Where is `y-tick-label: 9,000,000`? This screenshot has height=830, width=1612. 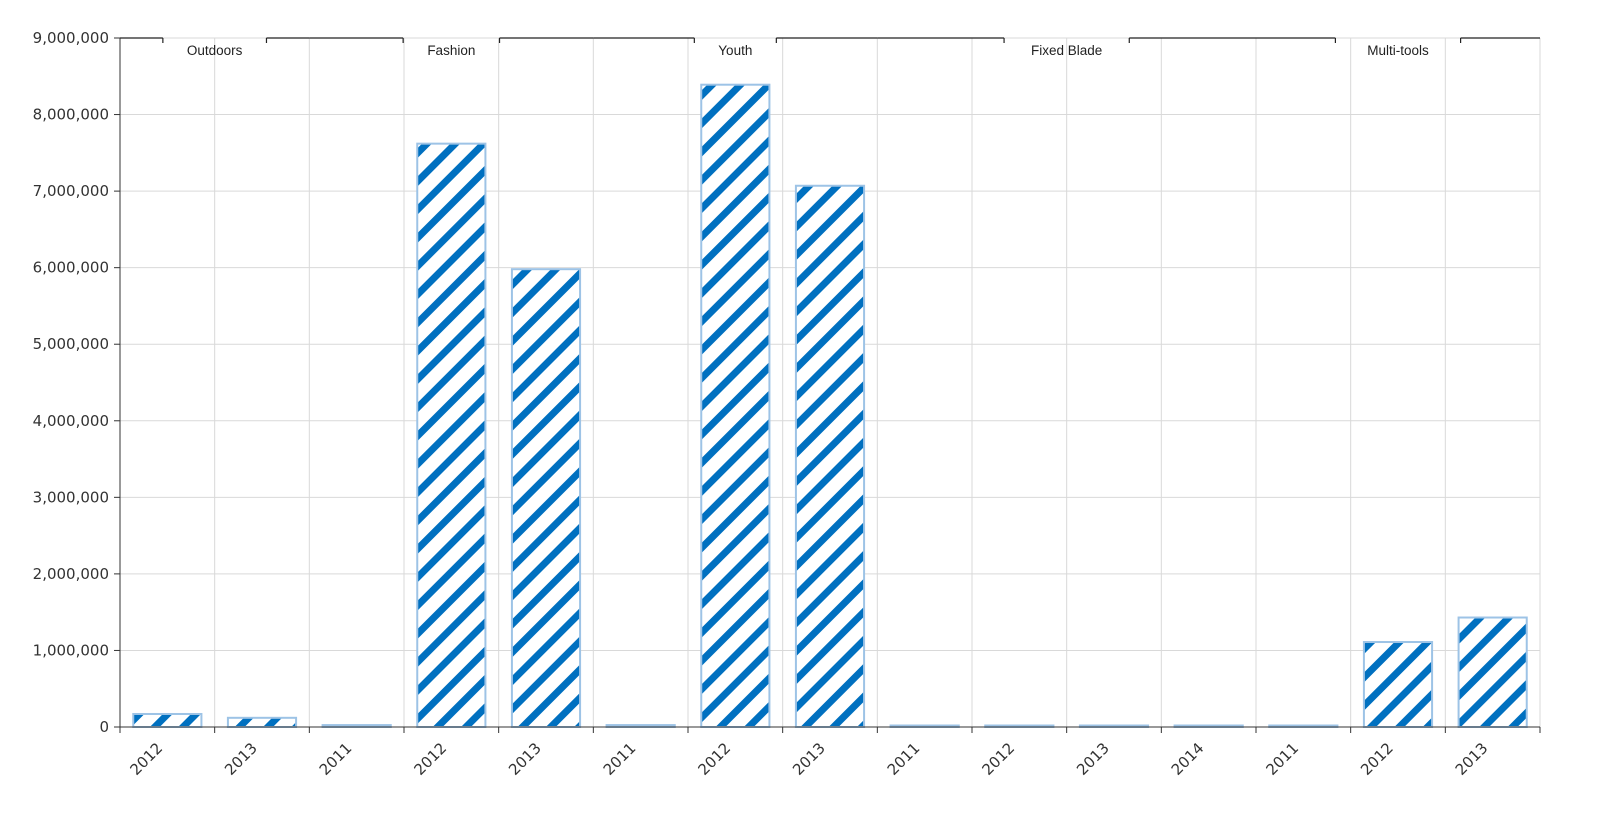
y-tick-label: 9,000,000 is located at coordinates (71, 38).